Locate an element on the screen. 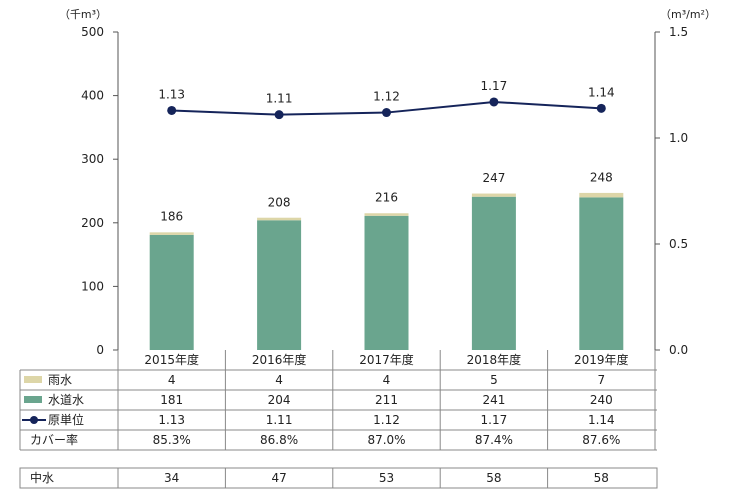  table-cell: 1.17 is located at coordinates (494, 420).